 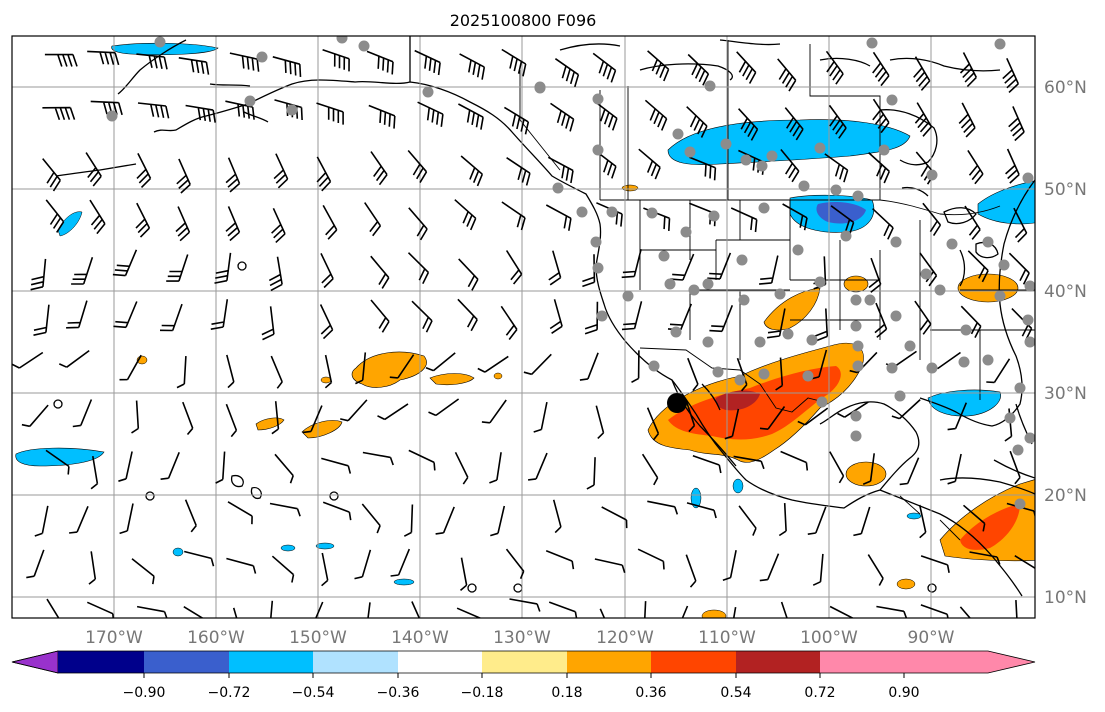 What do you see at coordinates (35, 662) in the screenshot?
I see `colorbar-extend-left` at bounding box center [35, 662].